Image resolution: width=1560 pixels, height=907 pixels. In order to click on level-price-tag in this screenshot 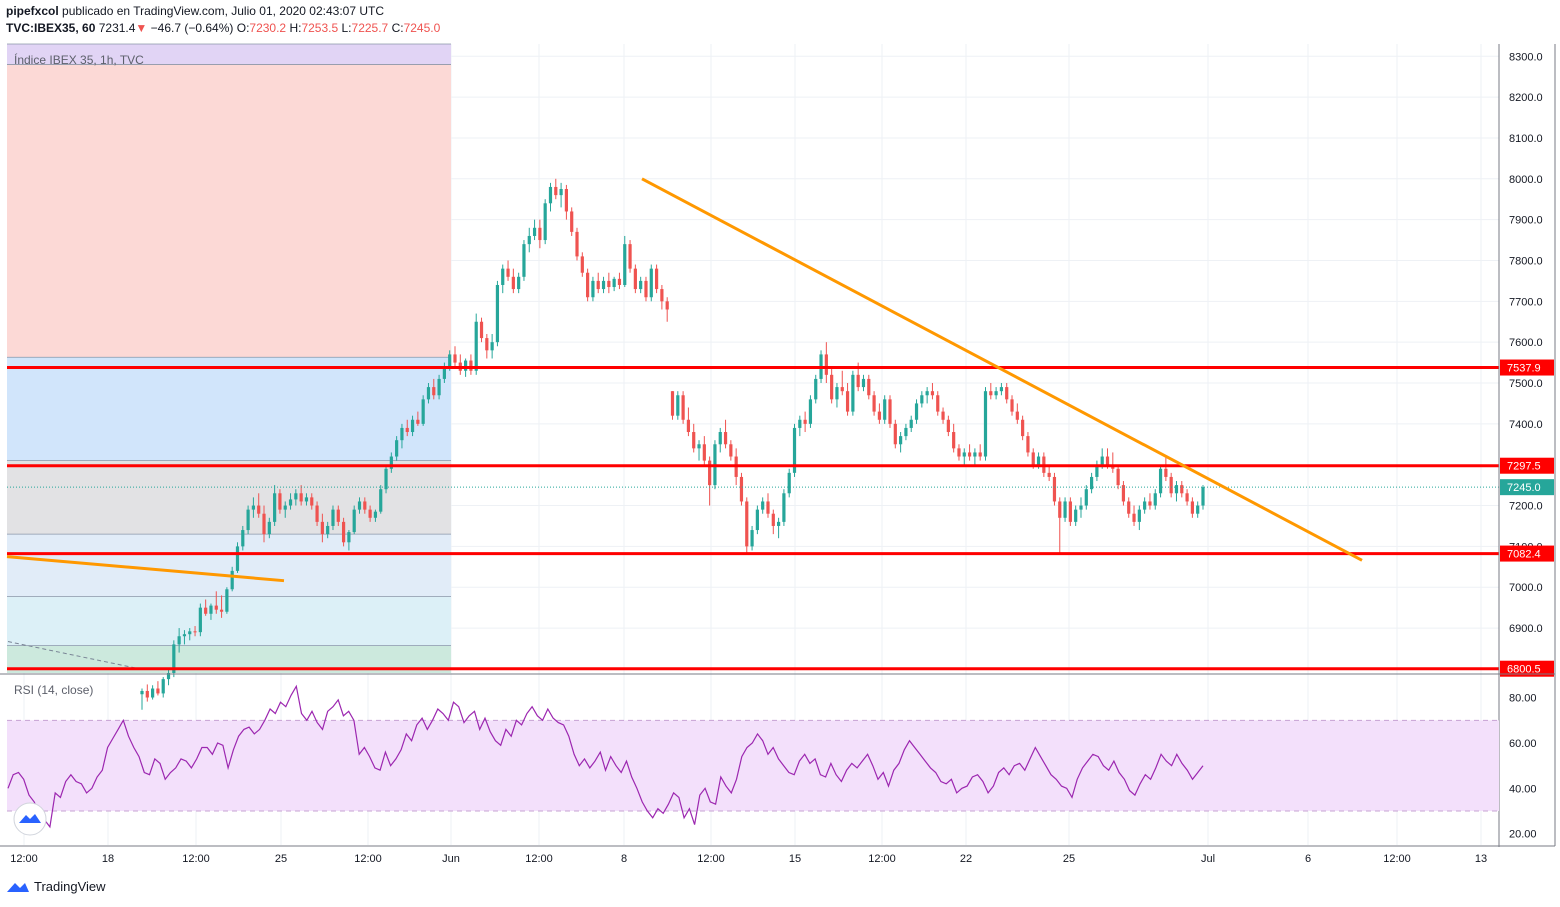, I will do `click(1527, 465)`.